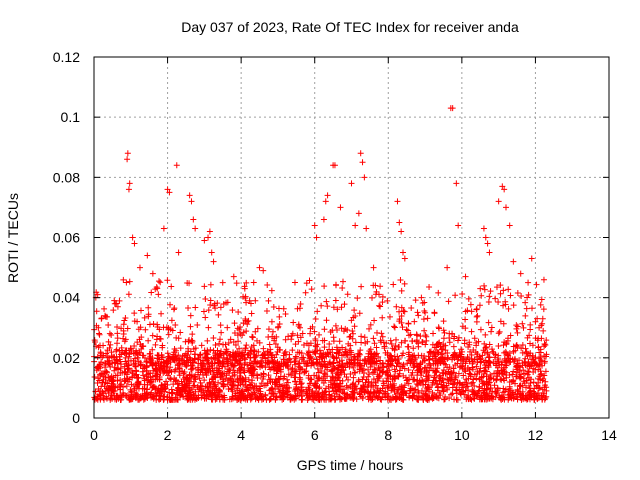  What do you see at coordinates (241, 435) in the screenshot?
I see `x-tick-label: 4` at bounding box center [241, 435].